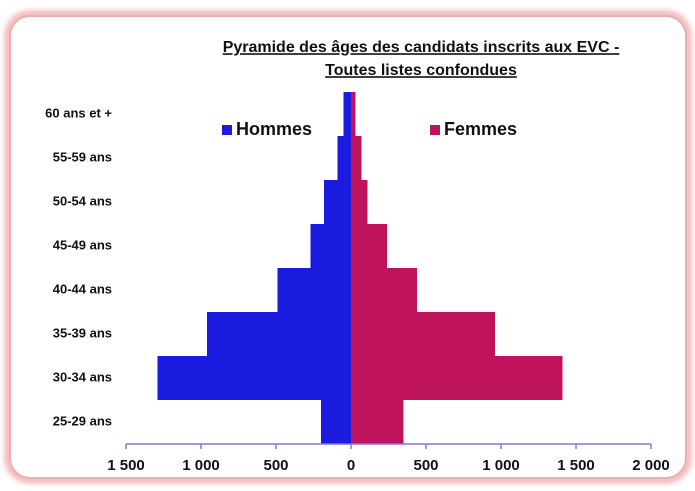  I want to click on y-tick-label: 60 ans et +, so click(78, 112).